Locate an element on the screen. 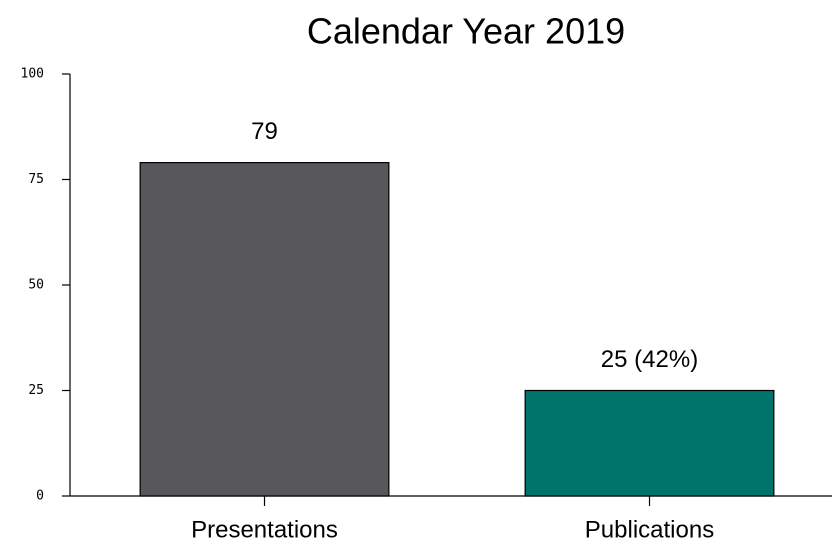  bar is located at coordinates (649, 443).